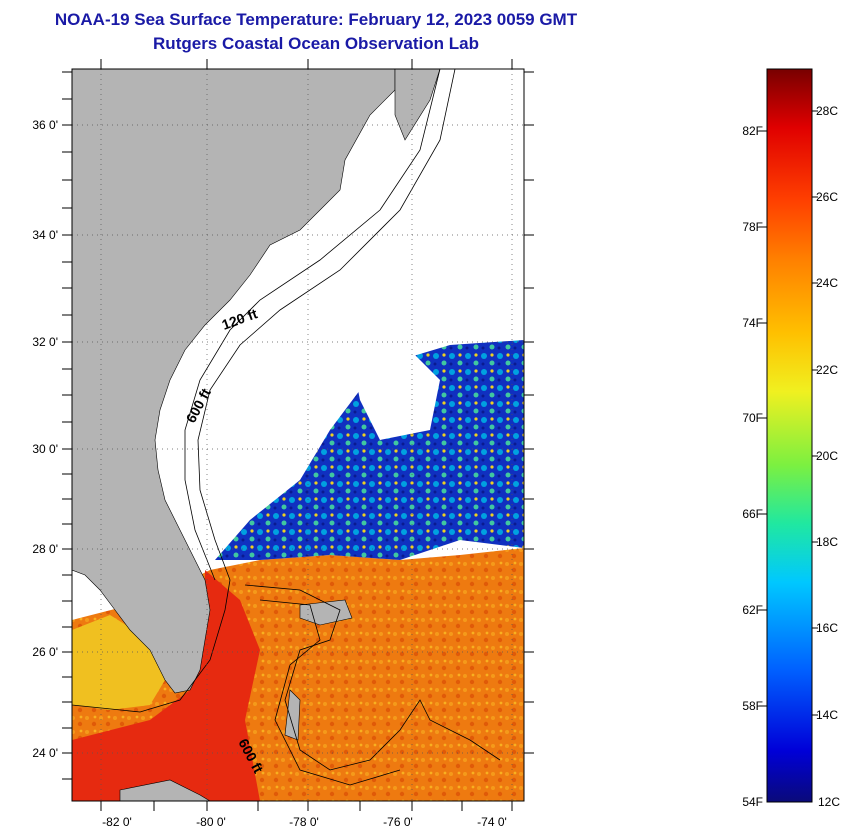 The image size is (849, 832). Describe the element at coordinates (45, 549) in the screenshot. I see `lat-label: 28 0'` at that location.